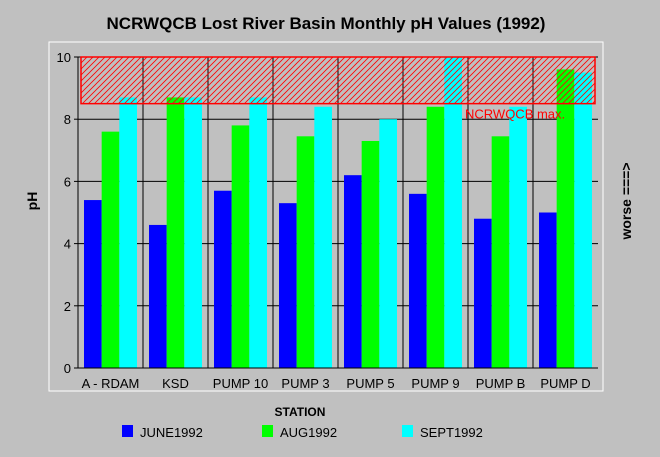 The width and height of the screenshot is (660, 457). Describe the element at coordinates (67, 181) in the screenshot. I see `y-tick-label: 6` at that location.